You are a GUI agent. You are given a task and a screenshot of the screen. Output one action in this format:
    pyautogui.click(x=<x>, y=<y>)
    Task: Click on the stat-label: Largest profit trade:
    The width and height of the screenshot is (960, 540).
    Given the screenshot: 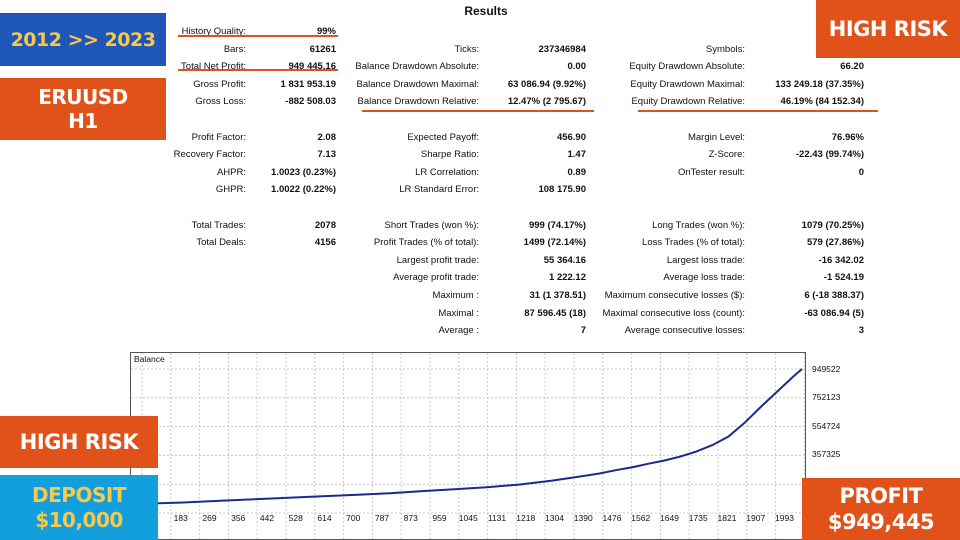 What is the action you would take?
    pyautogui.click(x=437, y=260)
    